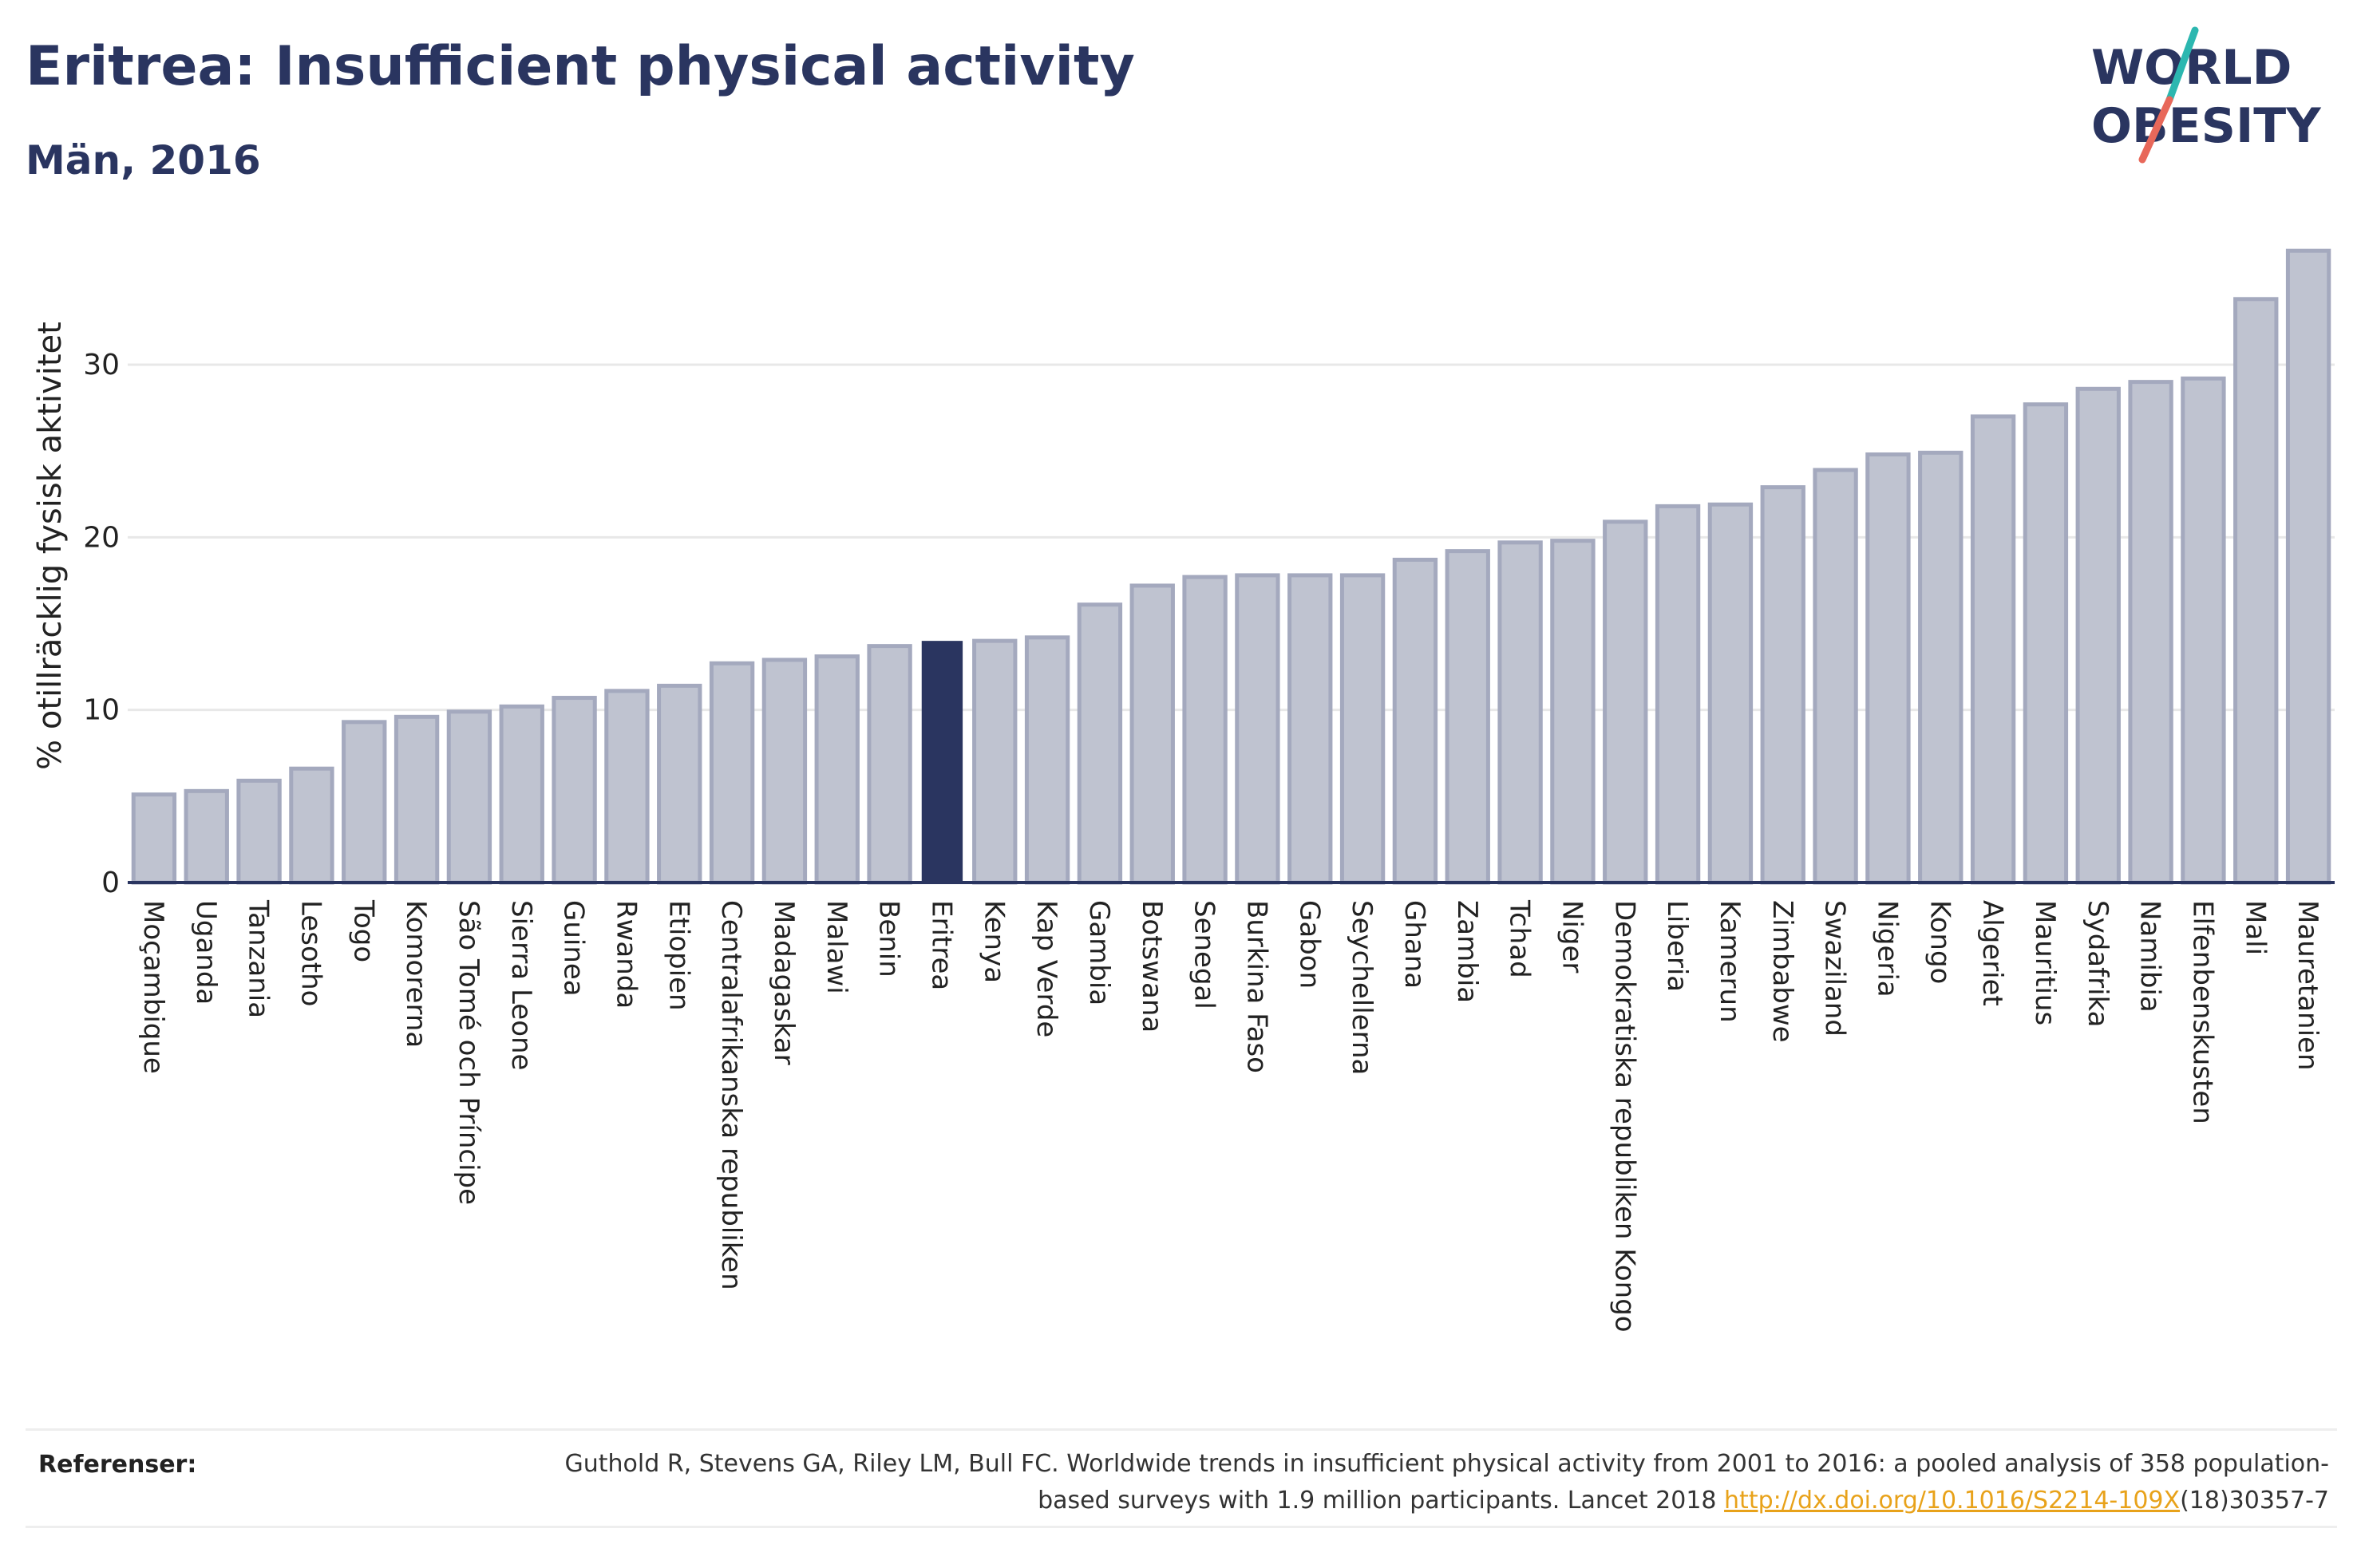 Image resolution: width=2361 pixels, height=1568 pixels. Describe the element at coordinates (468, 1052) in the screenshot. I see `x-tick-label: São Tomé och Príncipe` at that location.